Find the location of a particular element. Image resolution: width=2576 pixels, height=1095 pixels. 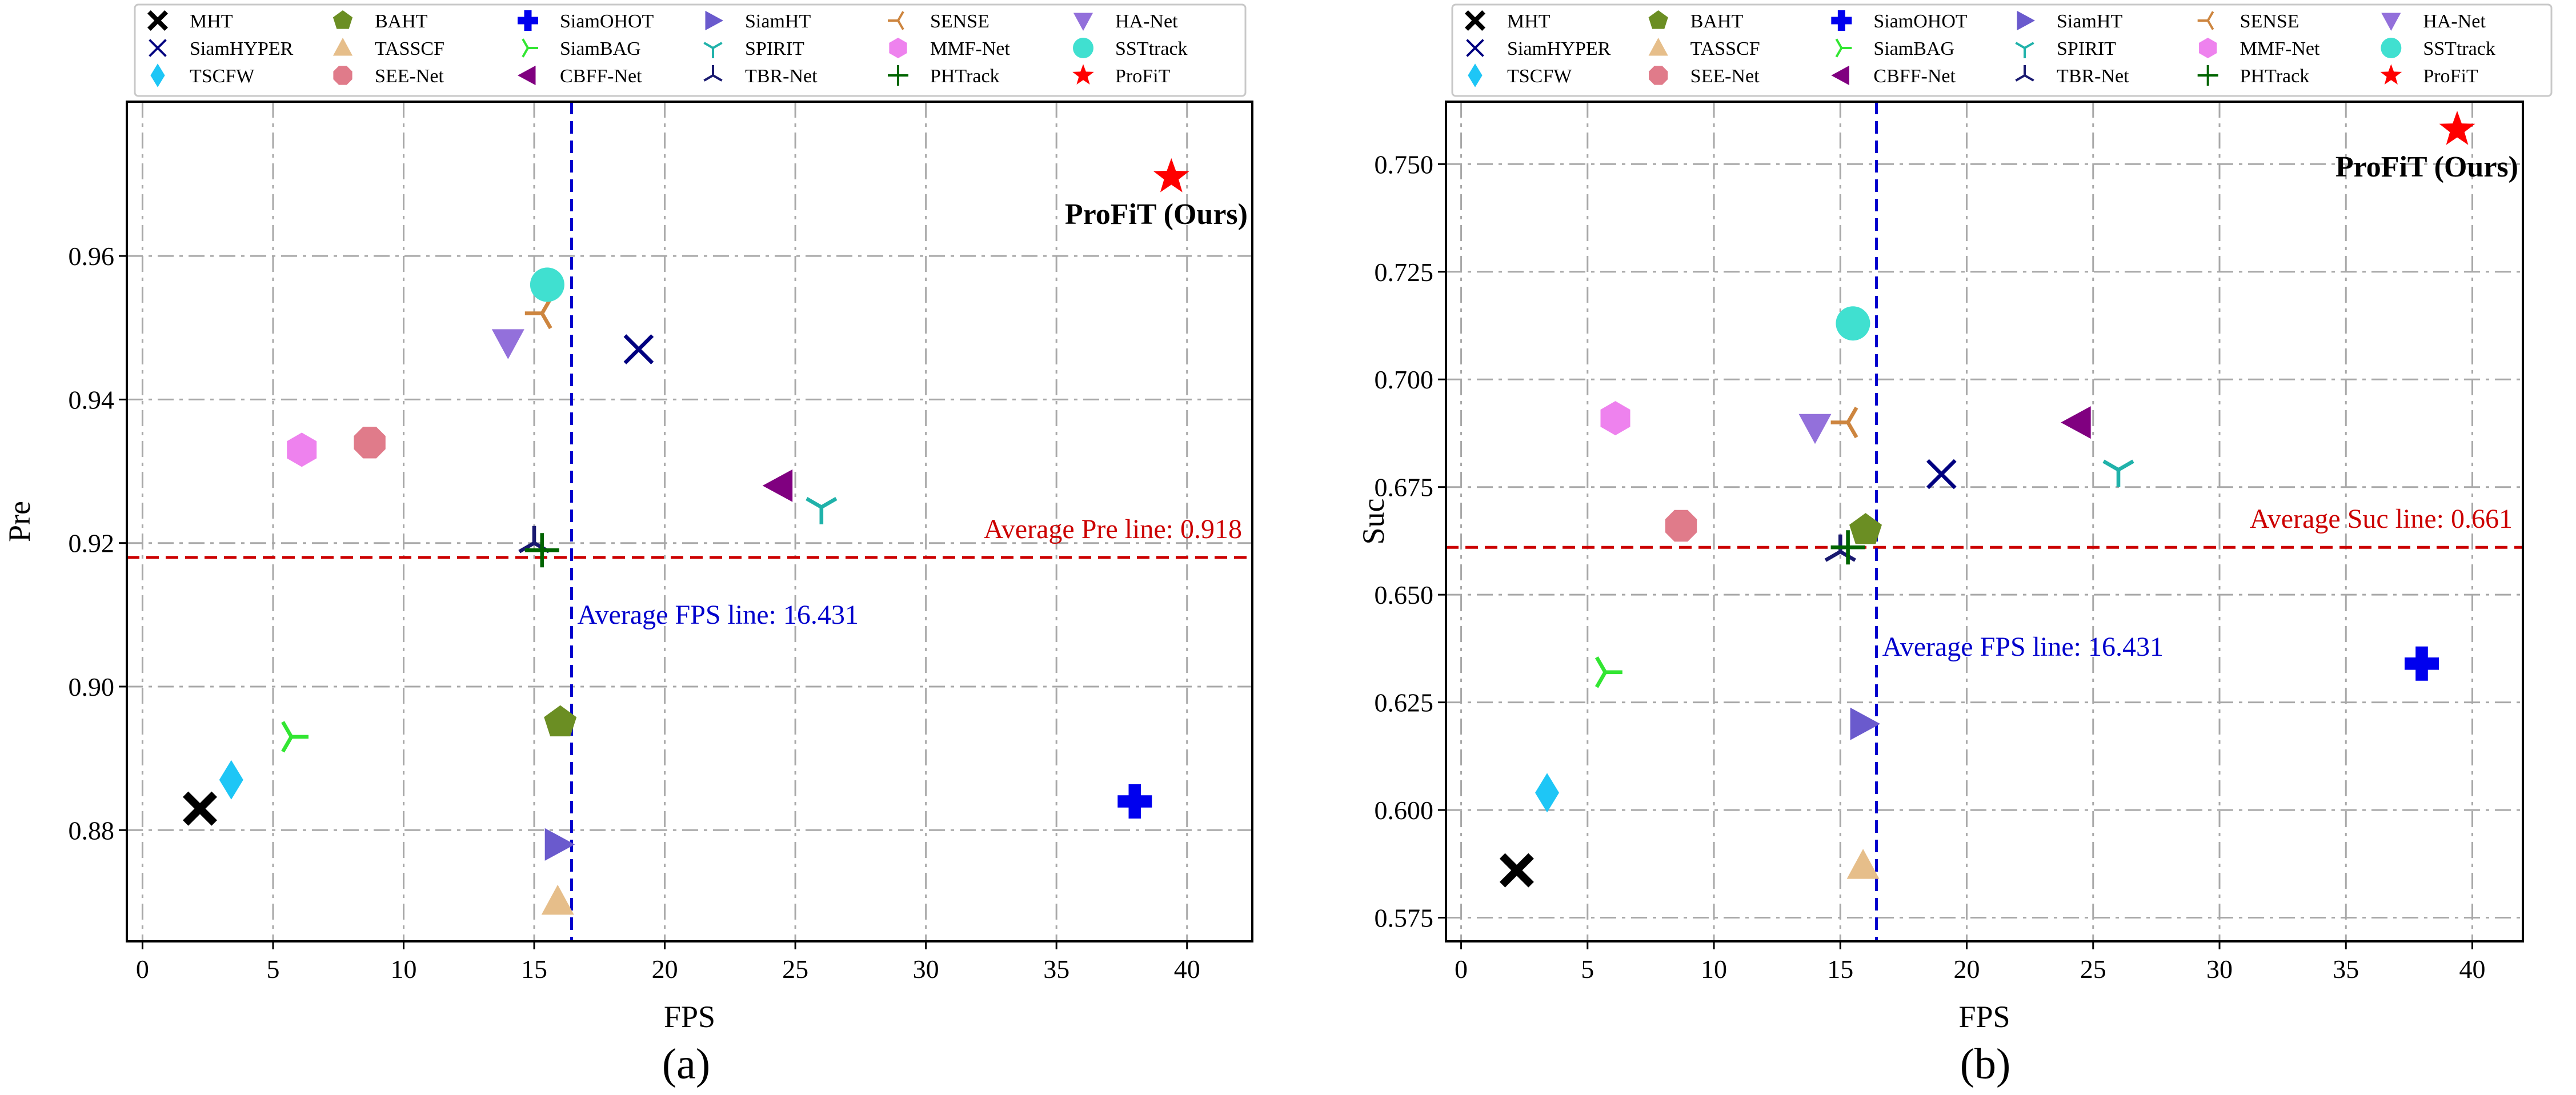

legend-label-siamht: SiamHT is located at coordinates (2089, 21).